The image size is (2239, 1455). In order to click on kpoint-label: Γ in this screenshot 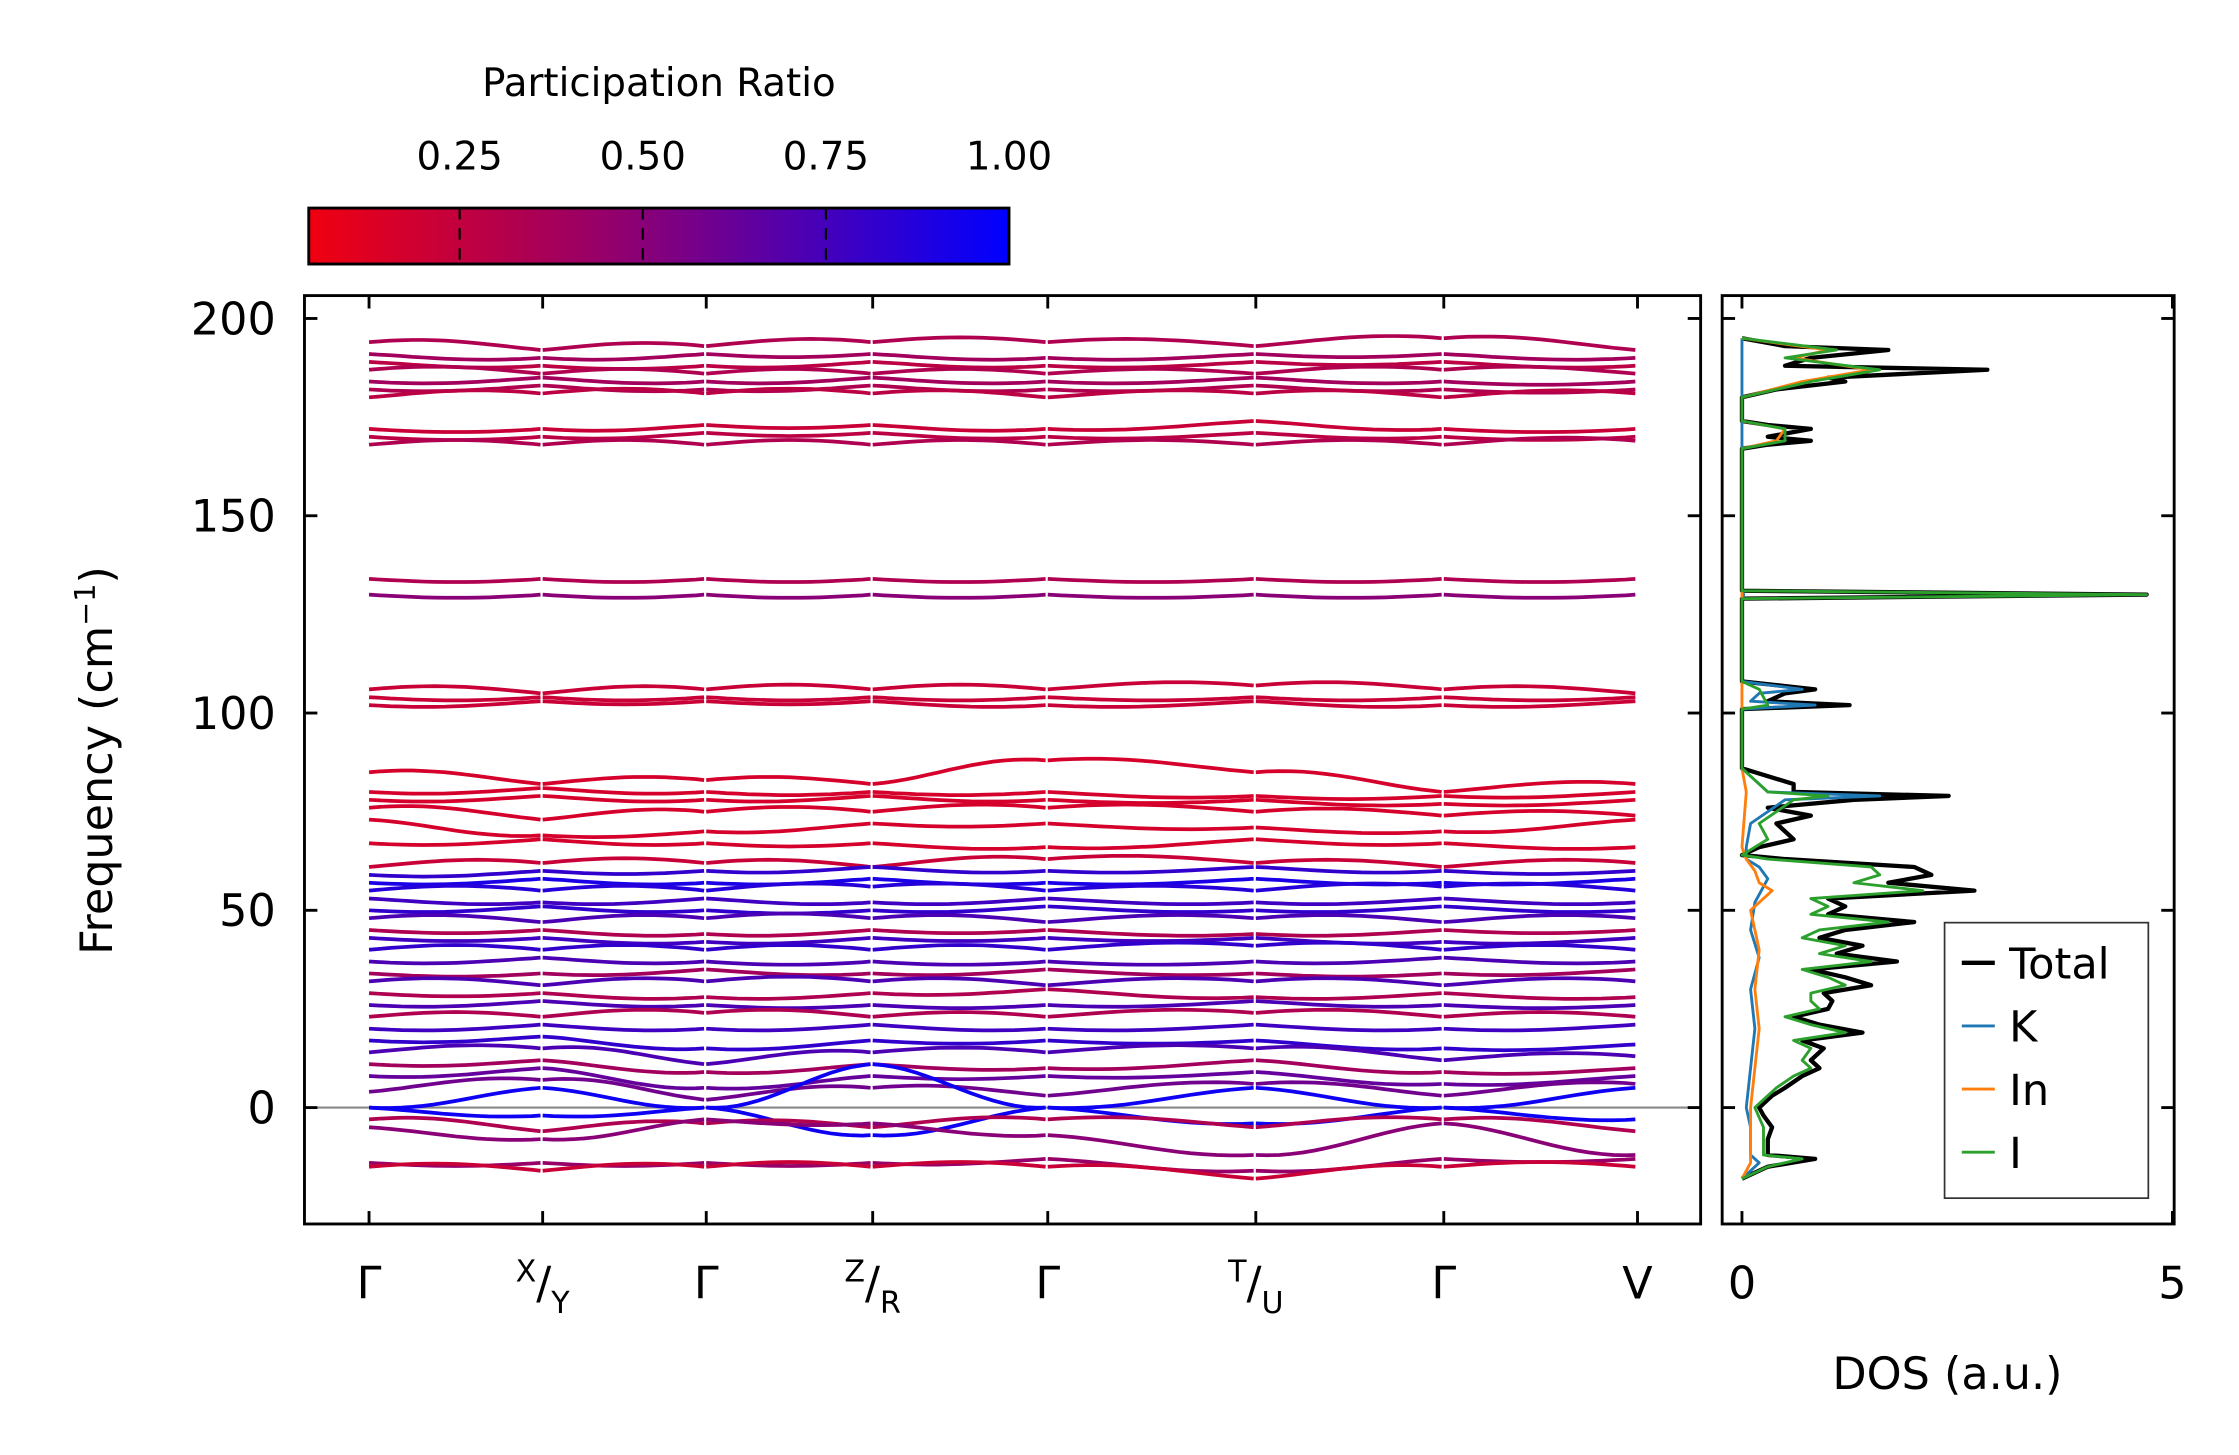, I will do `click(1443, 1284)`.